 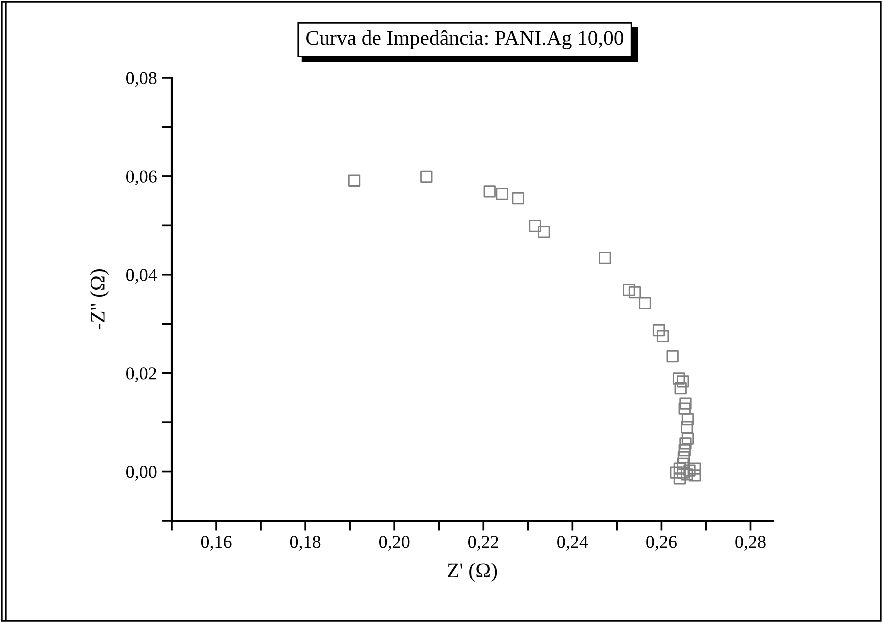 I want to click on x-tick-label: 0,28, so click(x=751, y=543).